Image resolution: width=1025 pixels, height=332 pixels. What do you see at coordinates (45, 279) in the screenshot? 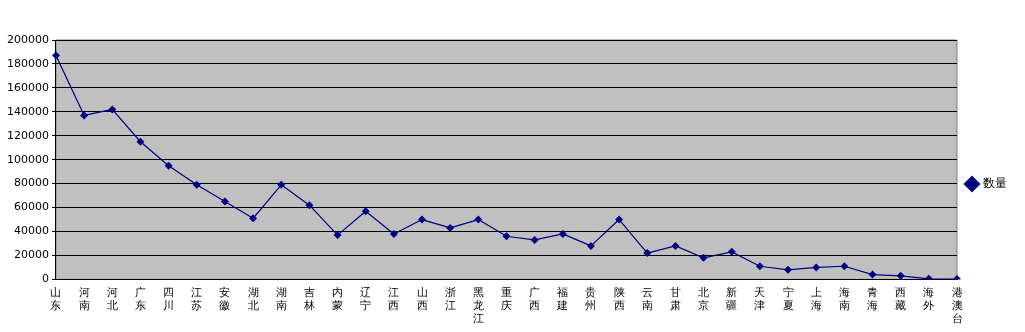
I see `y-tick-label: 0` at bounding box center [45, 279].